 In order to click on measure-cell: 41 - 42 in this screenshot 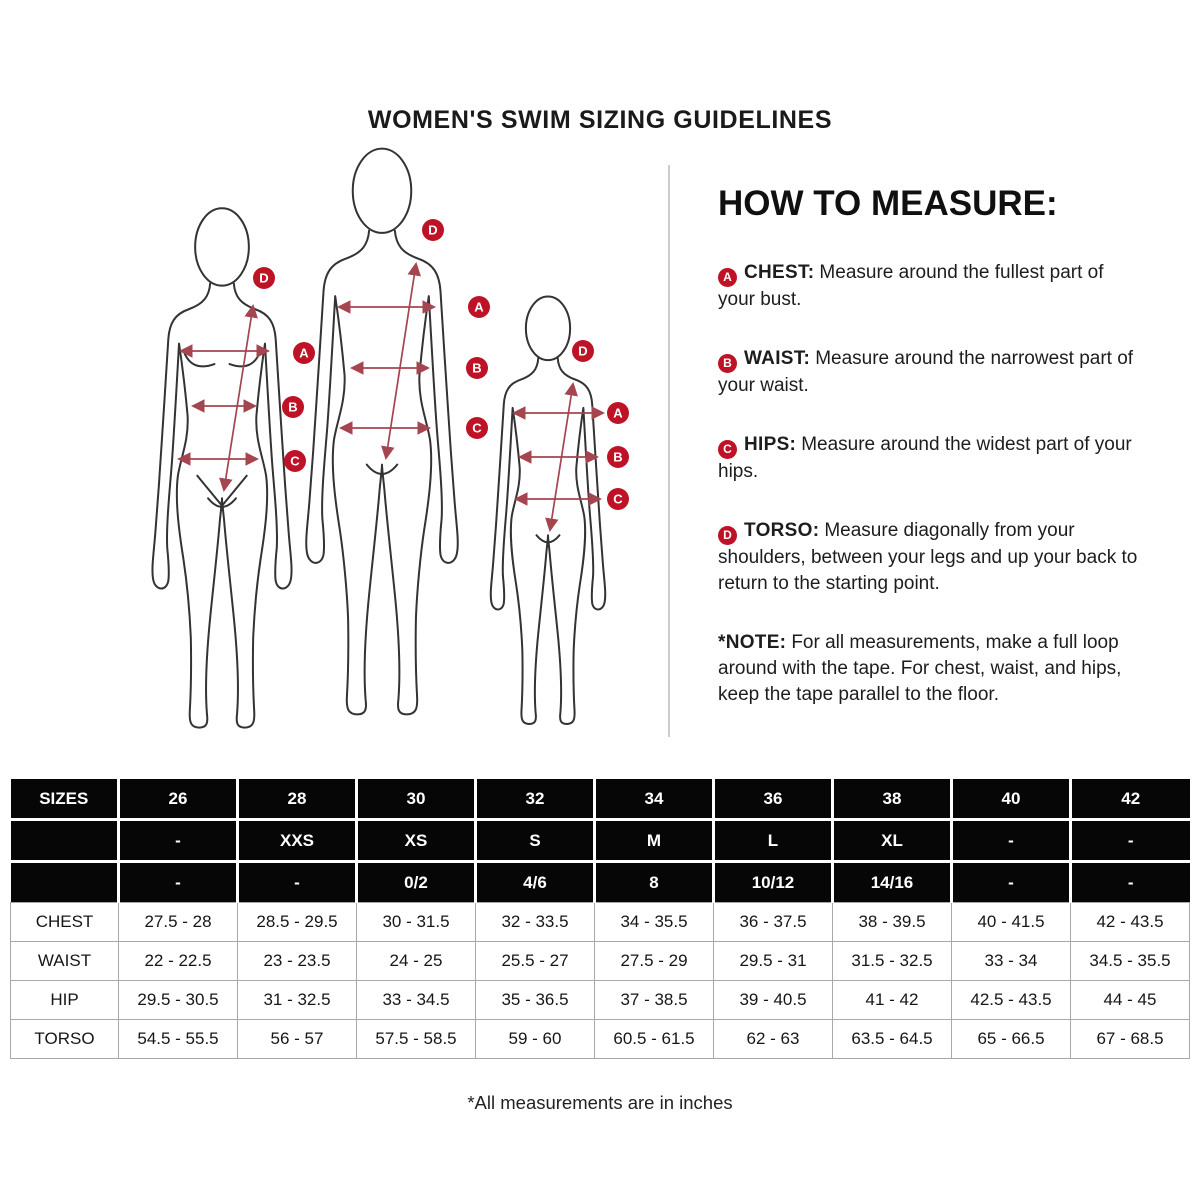, I will do `click(892, 1000)`.